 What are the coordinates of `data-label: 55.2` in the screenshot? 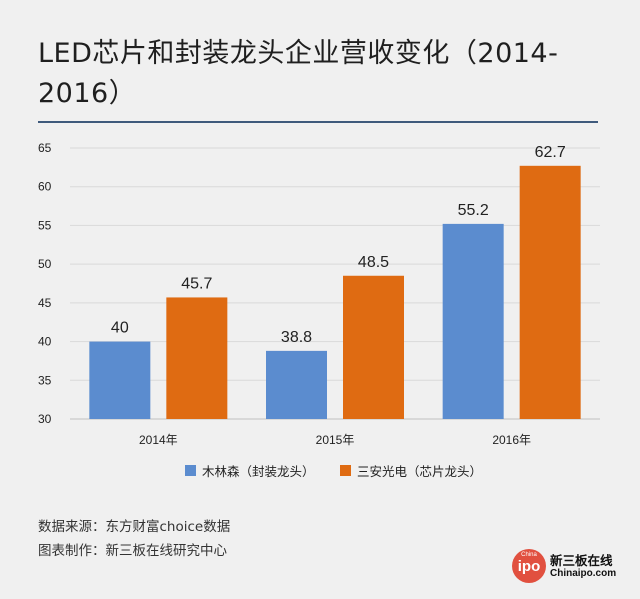 It's located at (473, 210).